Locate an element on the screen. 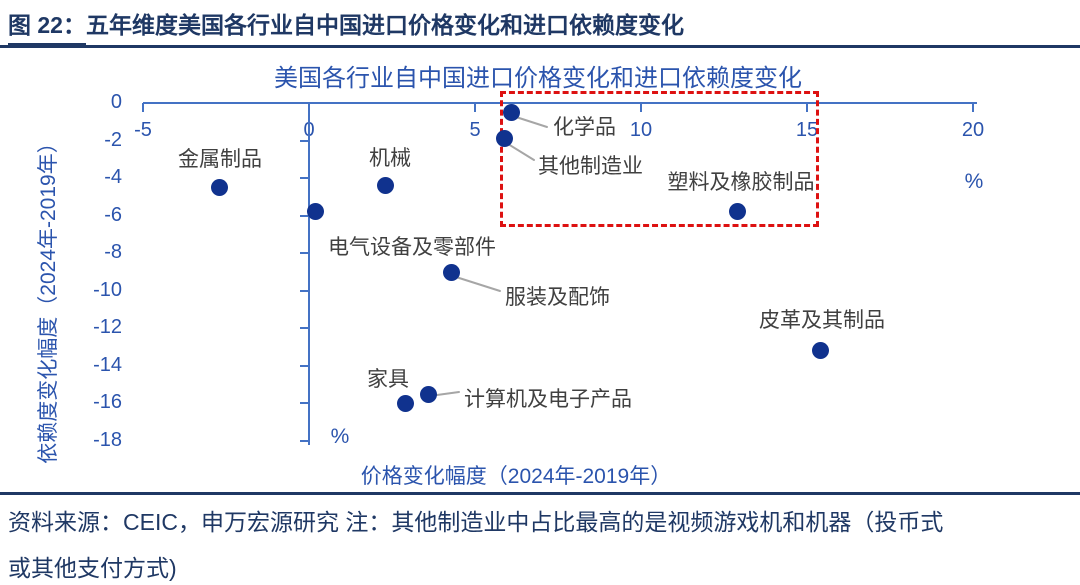 The image size is (1080, 585). y-tick-label: -4 is located at coordinates (113, 177).